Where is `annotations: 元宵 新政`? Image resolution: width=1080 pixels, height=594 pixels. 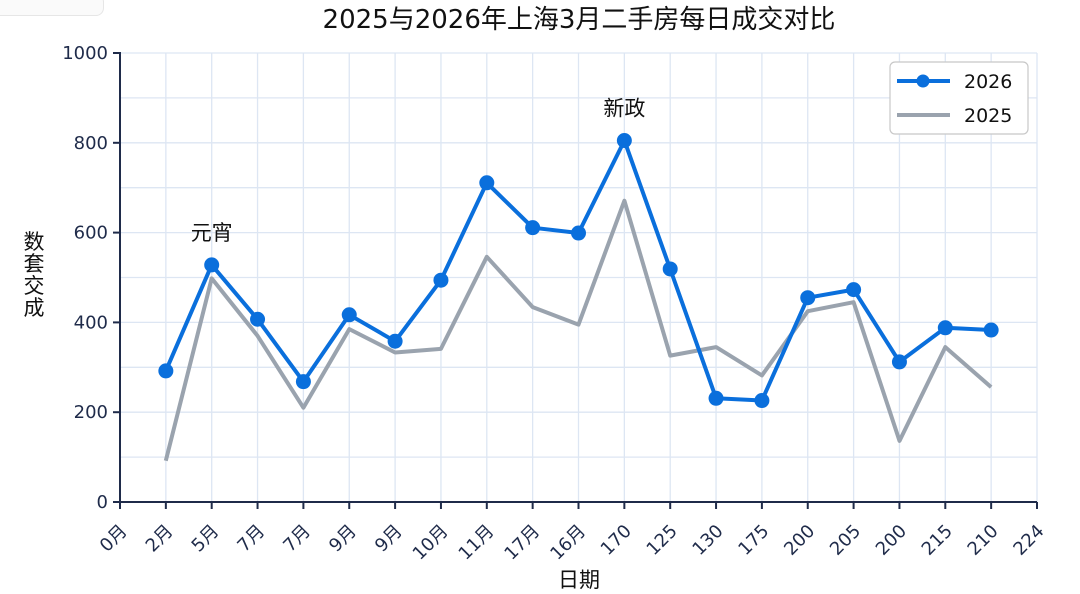
annotations: 元宵 新政 is located at coordinates (418, 171).